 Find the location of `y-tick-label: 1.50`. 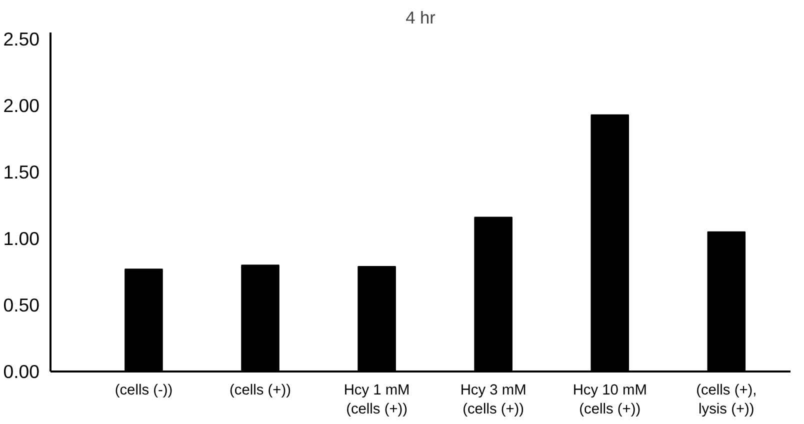

y-tick-label: 1.50 is located at coordinates (21, 172).